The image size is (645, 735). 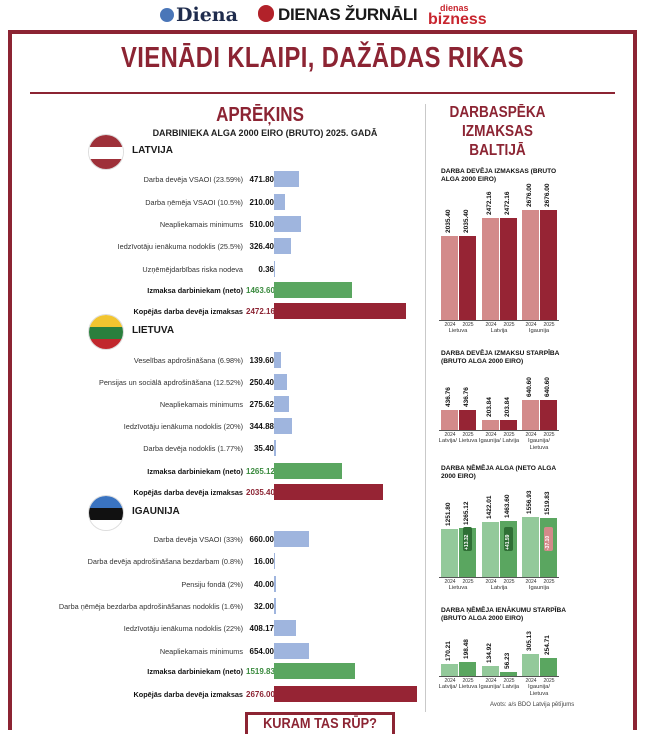 I want to click on difference-badge: +41.59, so click(x=508, y=539).